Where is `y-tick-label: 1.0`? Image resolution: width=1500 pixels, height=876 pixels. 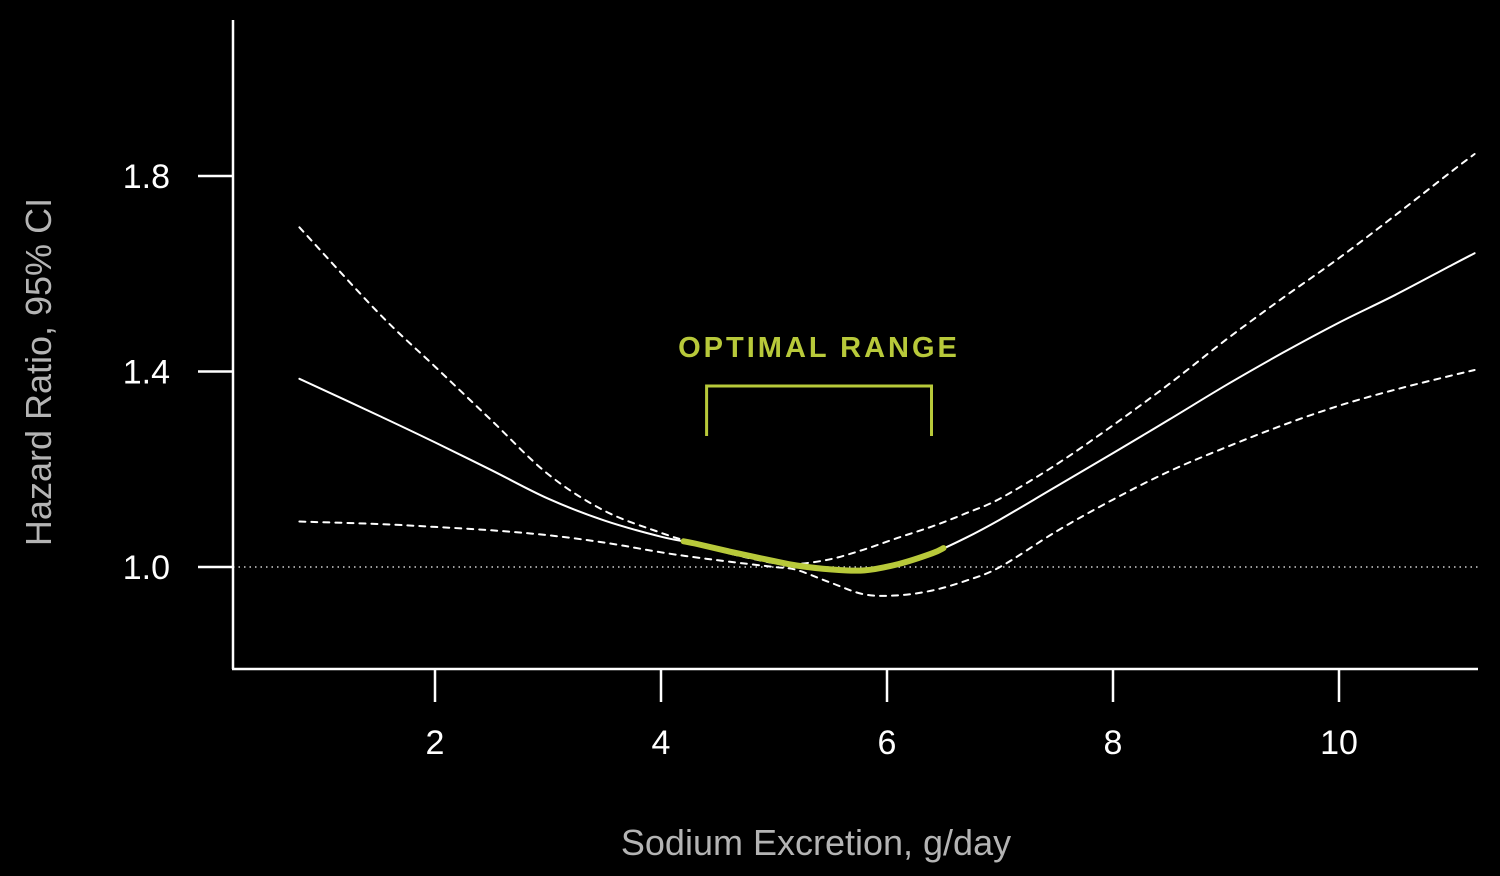 y-tick-label: 1.0 is located at coordinates (146, 568).